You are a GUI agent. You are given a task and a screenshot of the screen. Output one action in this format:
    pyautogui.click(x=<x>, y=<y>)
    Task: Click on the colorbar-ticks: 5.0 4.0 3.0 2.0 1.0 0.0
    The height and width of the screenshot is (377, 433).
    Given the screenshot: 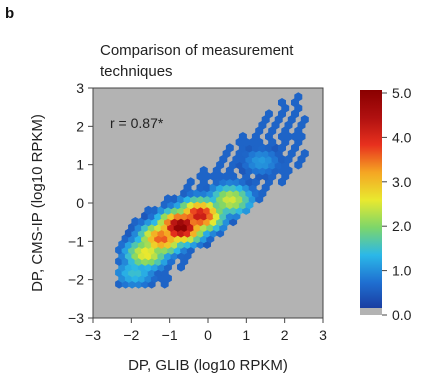 What is the action you would take?
    pyautogui.click(x=397, y=204)
    